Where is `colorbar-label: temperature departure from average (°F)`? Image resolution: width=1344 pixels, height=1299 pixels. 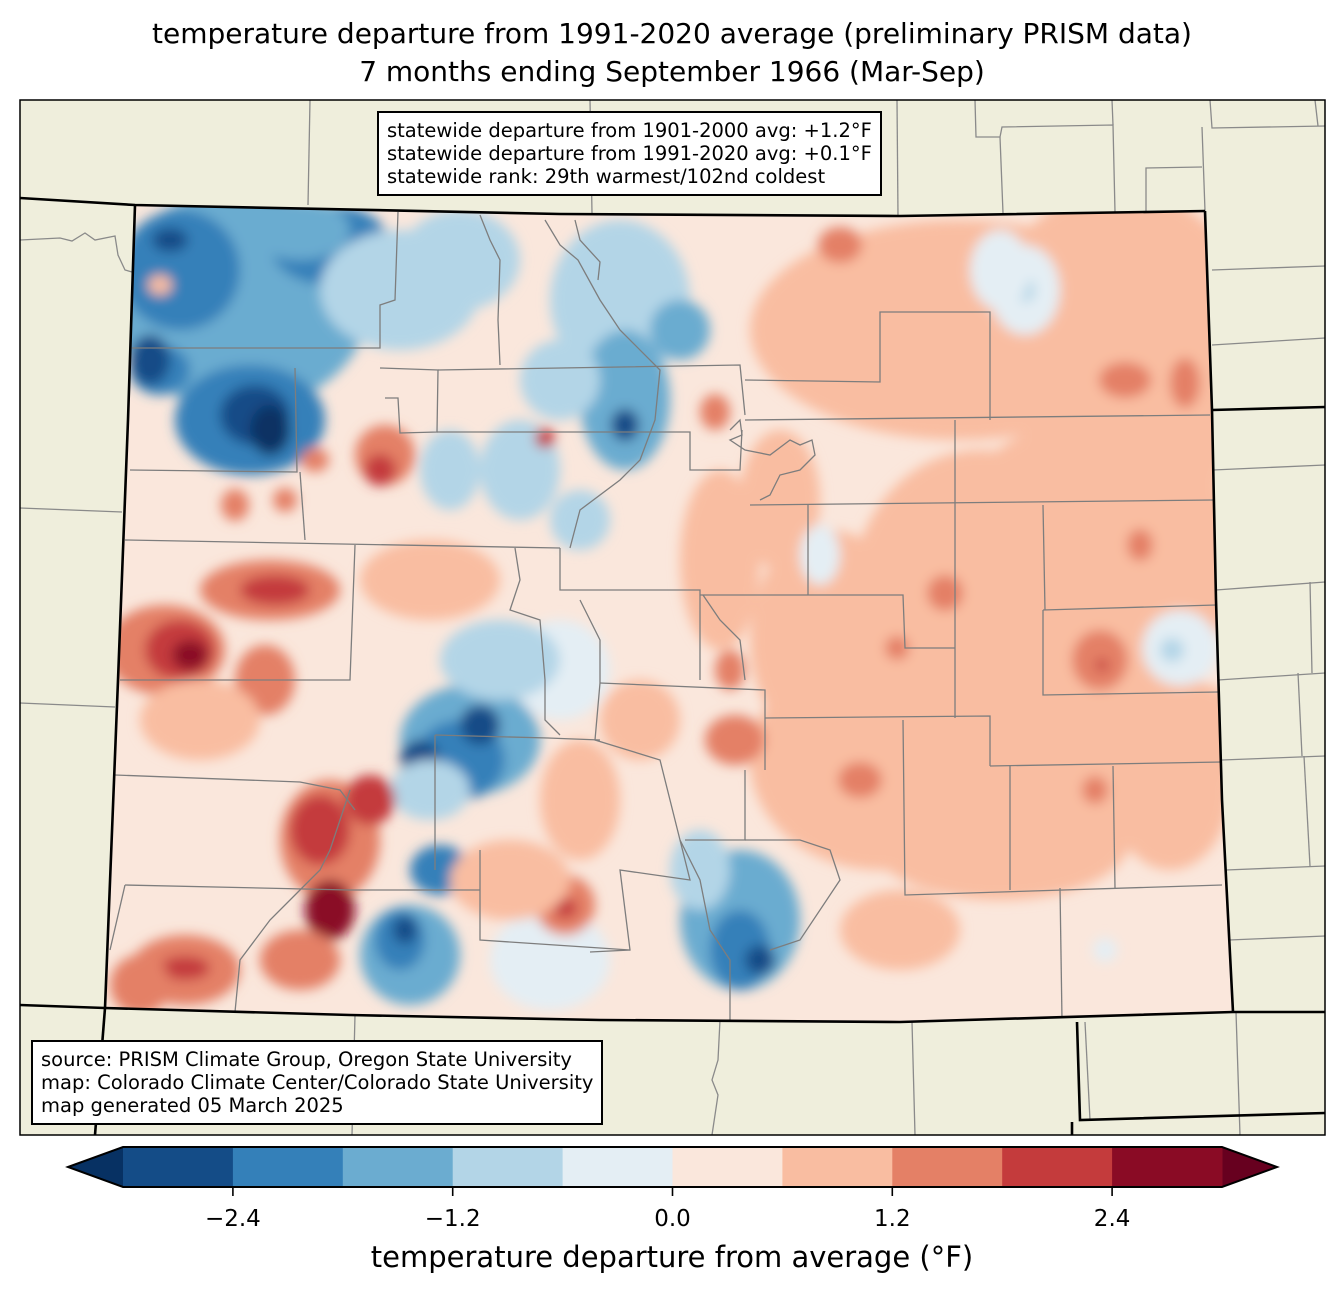
colorbar-label: temperature departure from average (°F) is located at coordinates (672, 1257).